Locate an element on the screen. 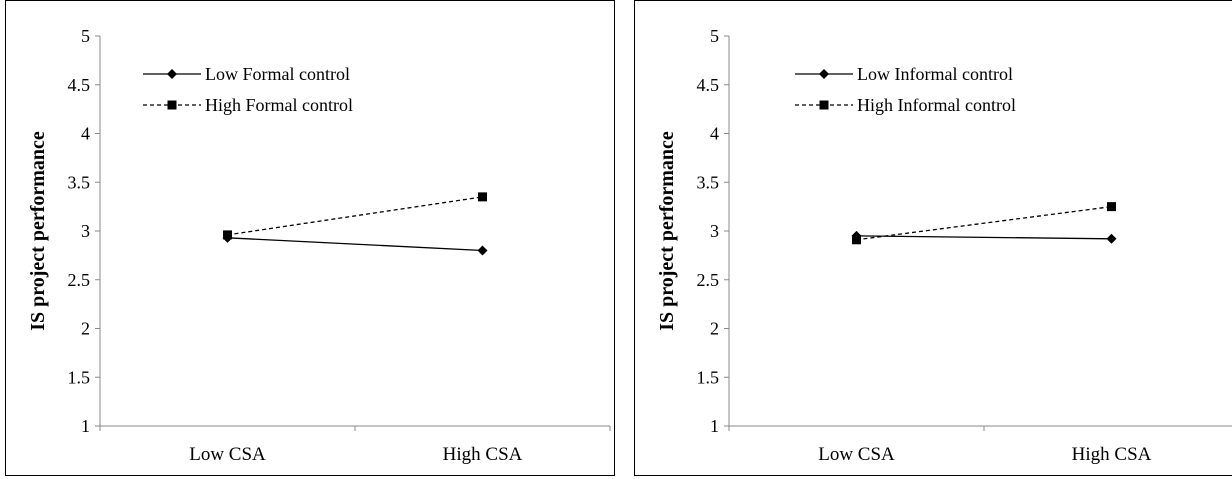  legend-entry: High Formal control is located at coordinates (248, 105).